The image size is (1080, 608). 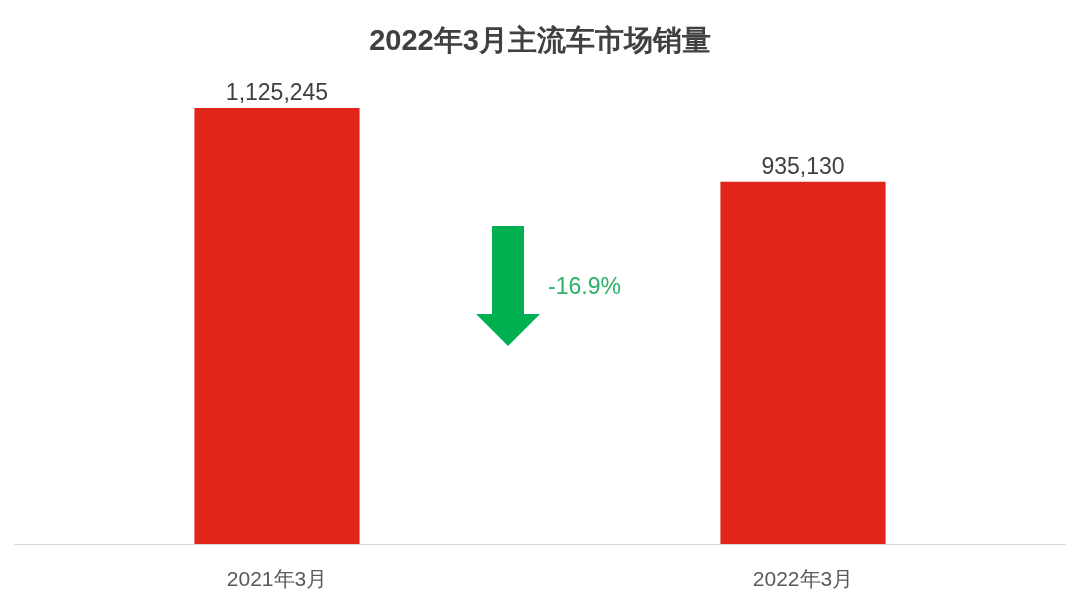 I want to click on chart-title: 2022年3月主流车市场销量, so click(x=540, y=40).